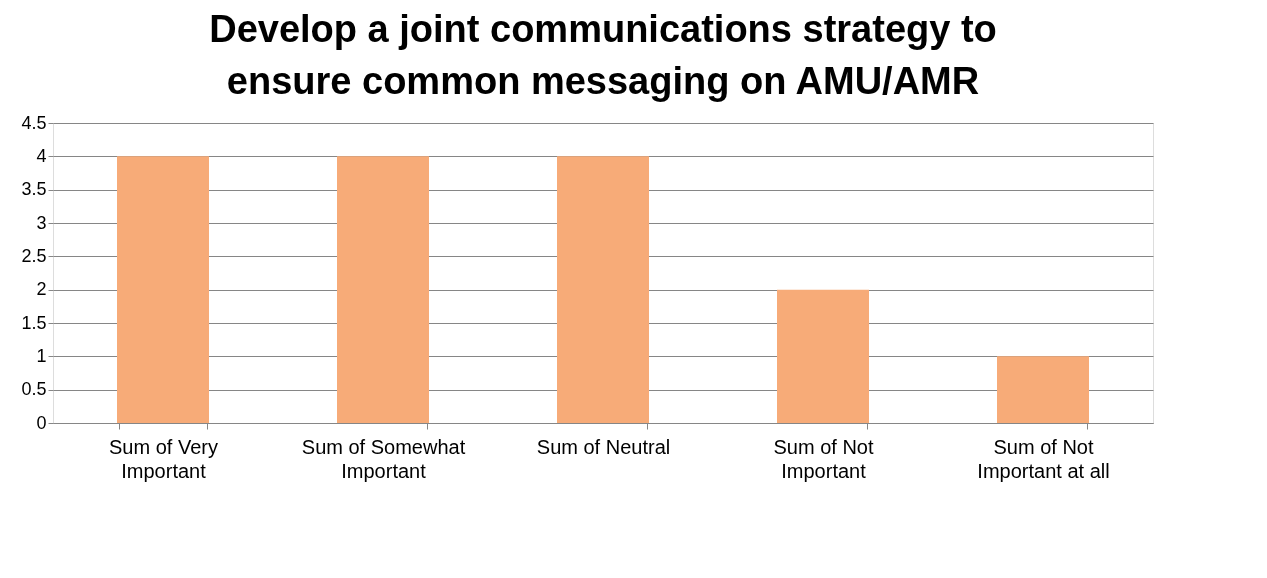 This screenshot has height=578, width=1267. What do you see at coordinates (383, 458) in the screenshot?
I see `x-tick-label: Sum of Somewhat Important` at bounding box center [383, 458].